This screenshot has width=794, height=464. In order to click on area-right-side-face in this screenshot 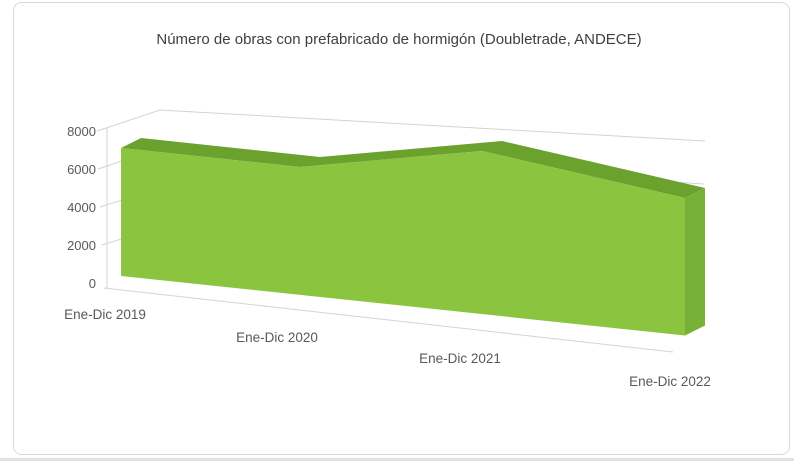, I will do `click(695, 262)`.